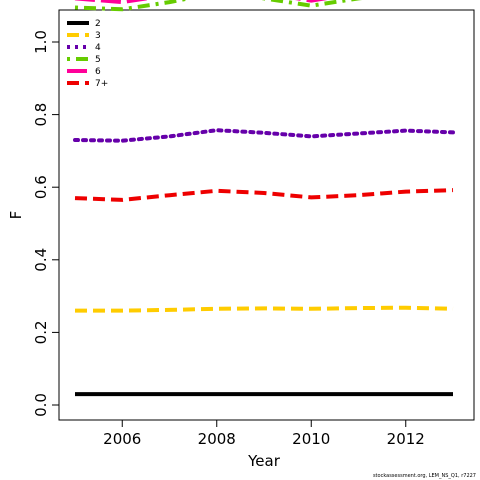 Image resolution: width=480 pixels, height=480 pixels. What do you see at coordinates (264, 461) in the screenshot?
I see `x-axis-title: Year` at bounding box center [264, 461].